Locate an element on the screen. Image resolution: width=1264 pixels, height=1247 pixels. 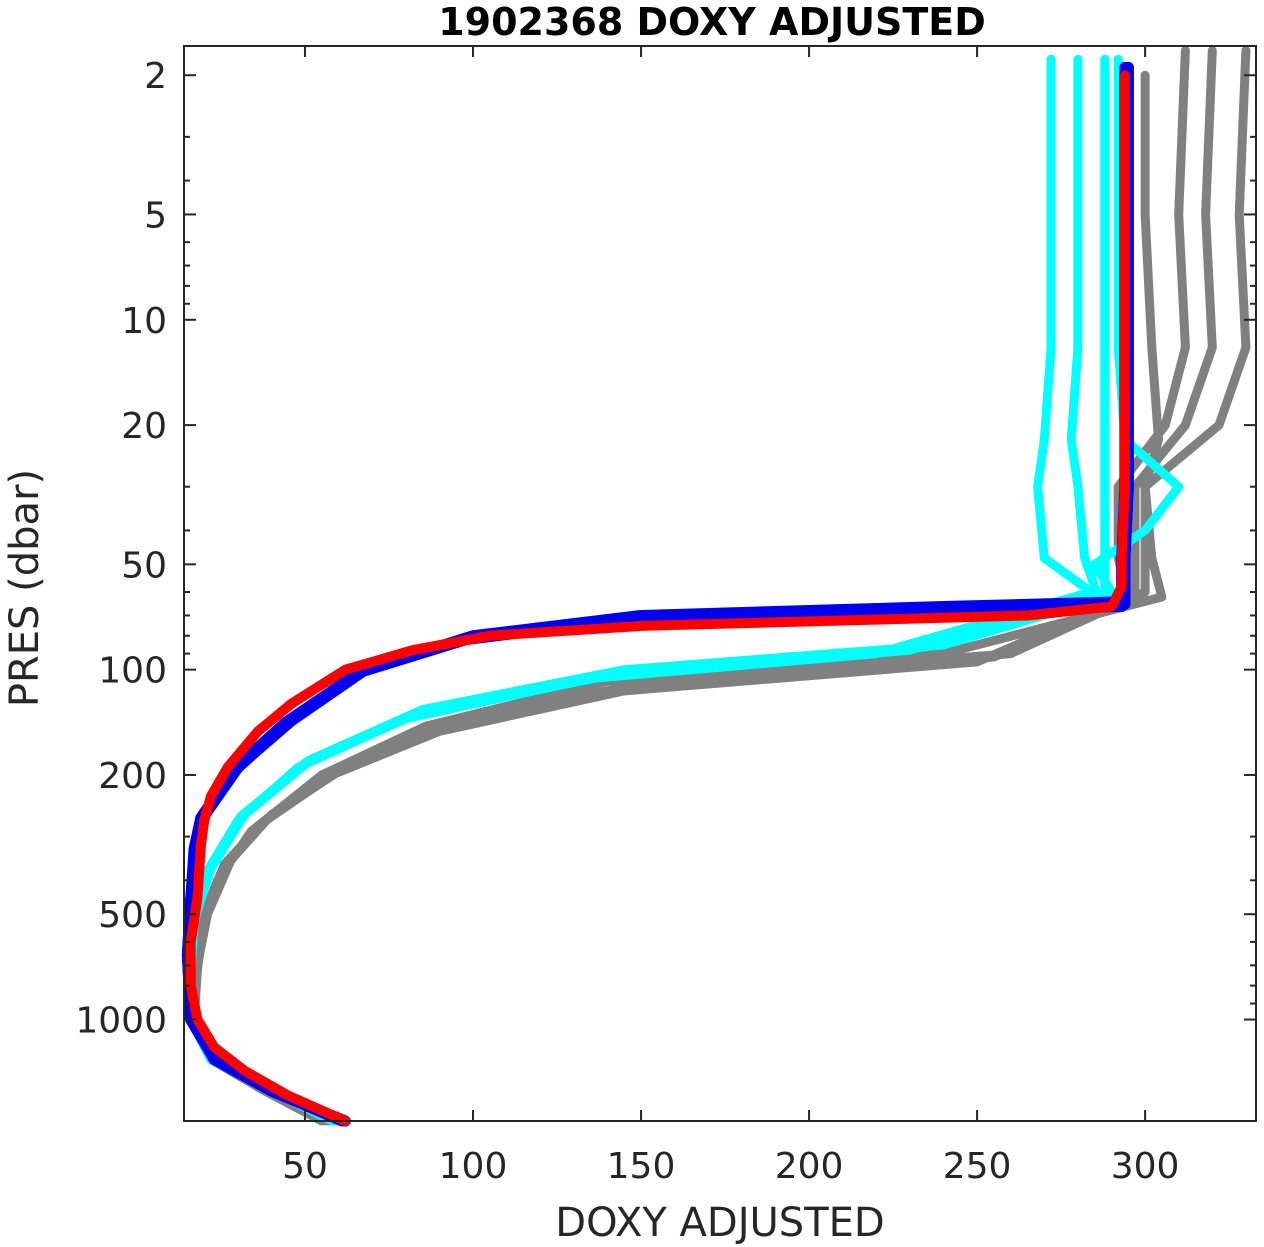
y-tick-label: 5 is located at coordinates (155, 215).